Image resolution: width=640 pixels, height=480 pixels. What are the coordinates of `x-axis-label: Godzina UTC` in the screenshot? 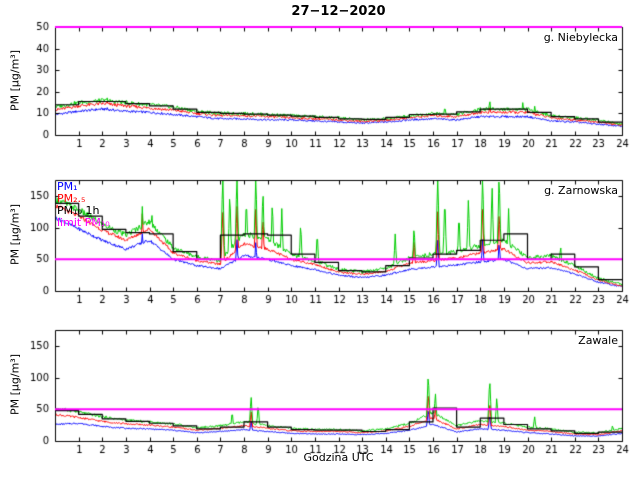 It's located at (338, 457).